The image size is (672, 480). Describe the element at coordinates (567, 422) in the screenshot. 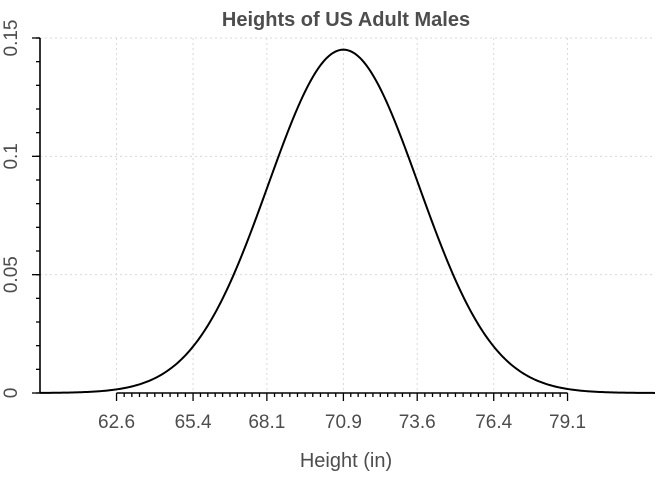

I see `x-tick-label: 79.1` at that location.